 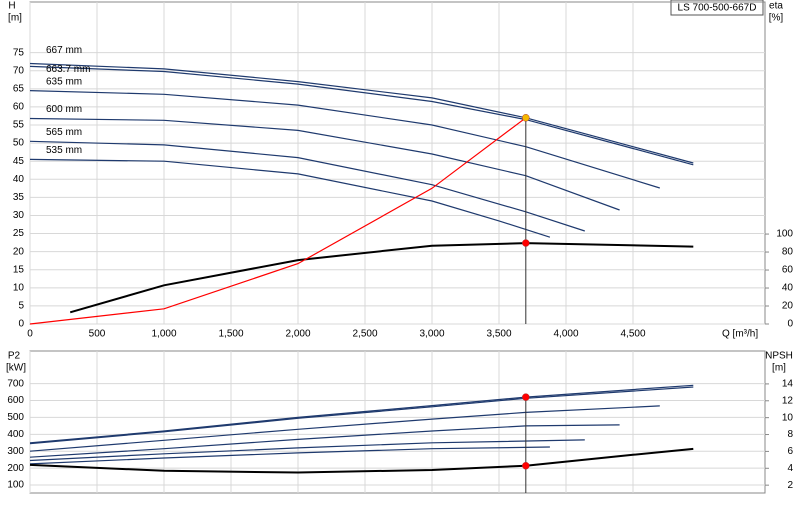 What do you see at coordinates (64, 50) in the screenshot?
I see `curve-label: 667 mm` at bounding box center [64, 50].